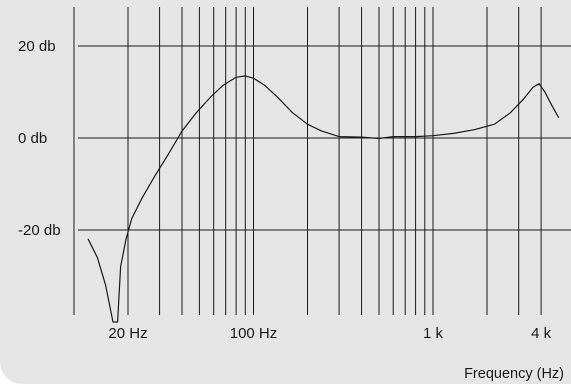 This screenshot has height=384, width=571. I want to click on y-tick-label: 0 db, so click(32, 138).